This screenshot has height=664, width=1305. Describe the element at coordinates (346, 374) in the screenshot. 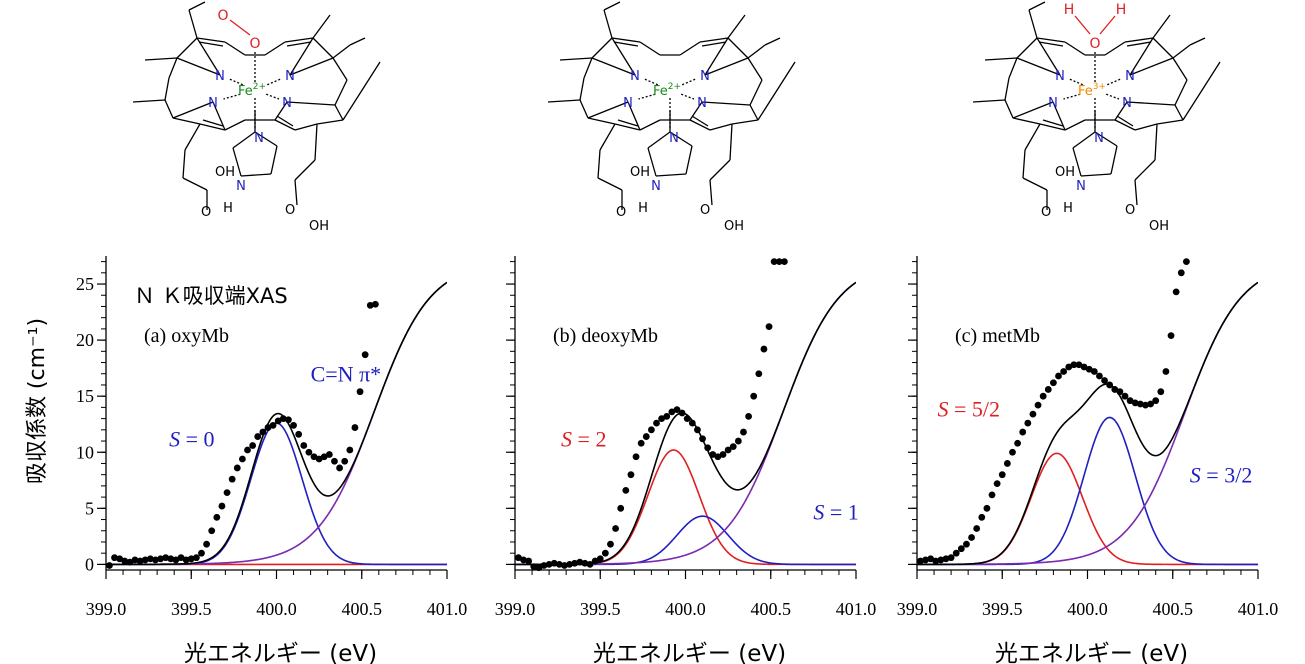

I see `annotation: C=N π*` at that location.